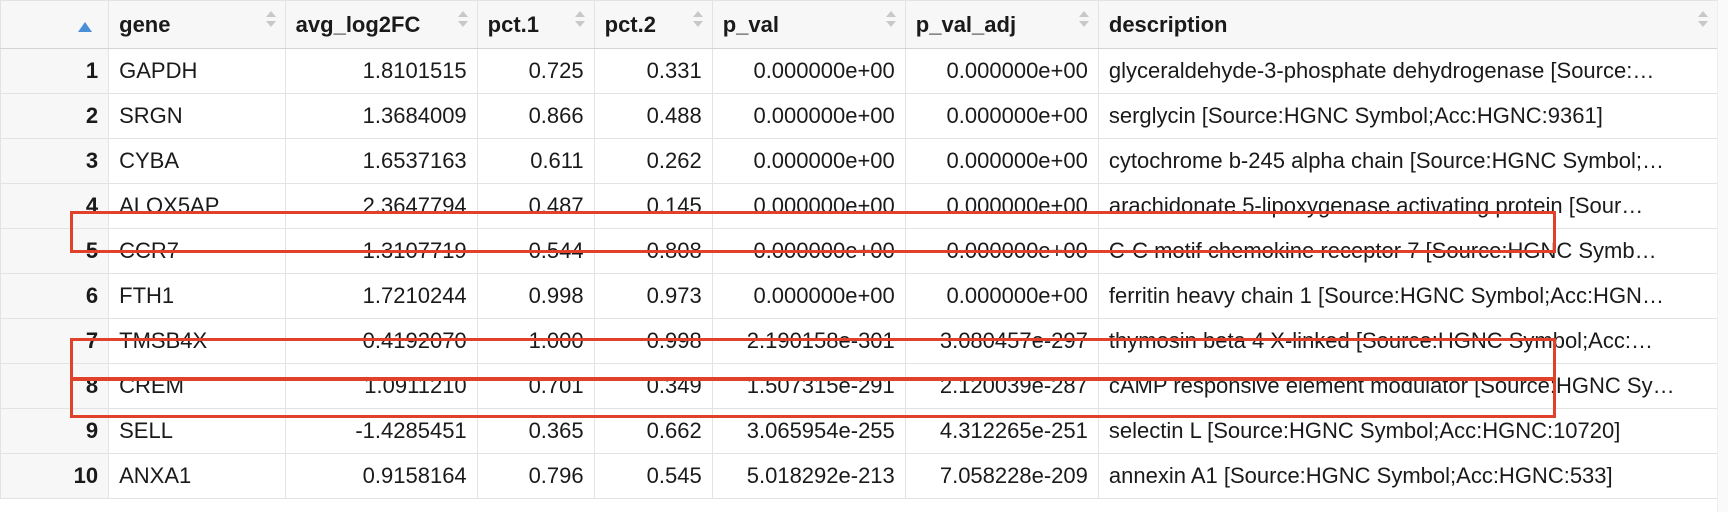 The image size is (1728, 512). Describe the element at coordinates (750, 24) in the screenshot. I see `column-header-label: p_val` at that location.